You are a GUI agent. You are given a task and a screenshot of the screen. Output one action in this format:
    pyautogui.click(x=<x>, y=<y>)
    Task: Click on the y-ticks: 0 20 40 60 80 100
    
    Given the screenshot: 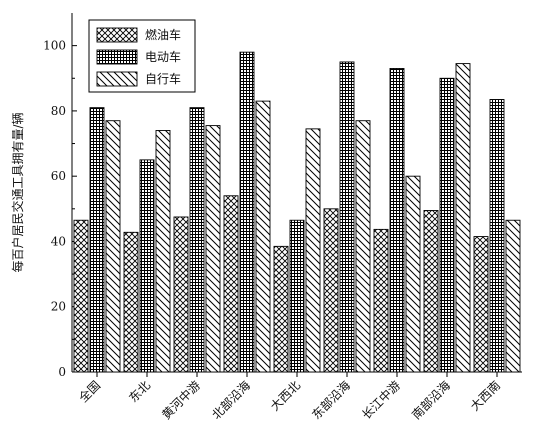 What is the action you would take?
    pyautogui.click(x=60, y=209)
    